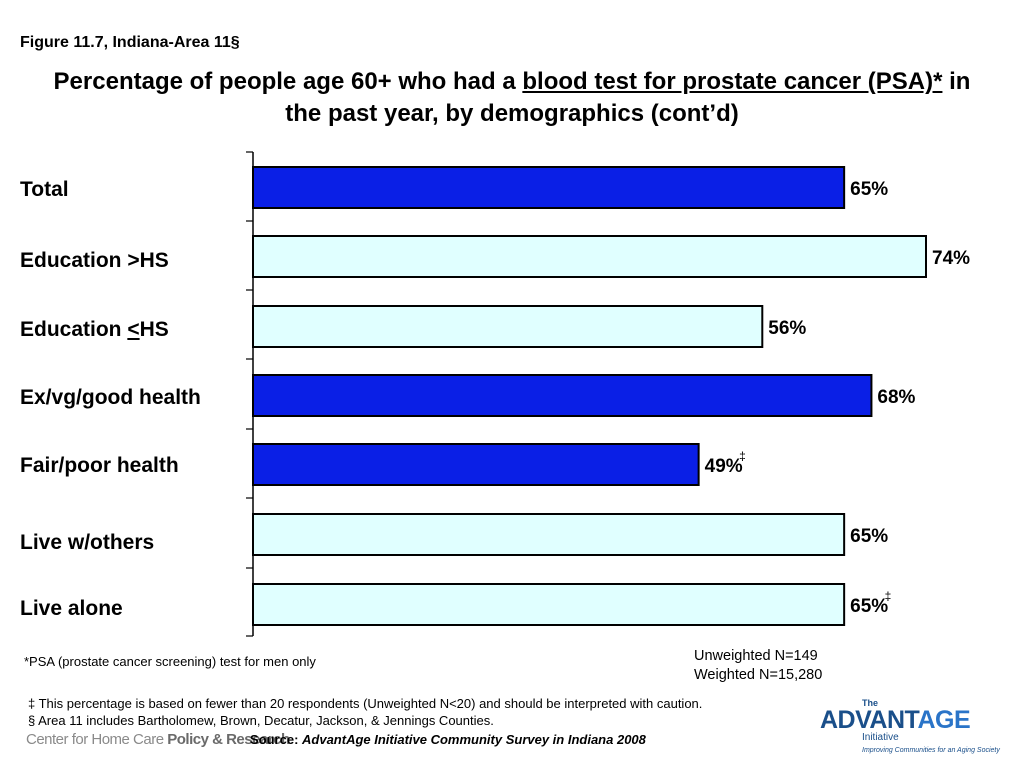 The image size is (1024, 768). I want to click on logo-the: The, so click(870, 703).